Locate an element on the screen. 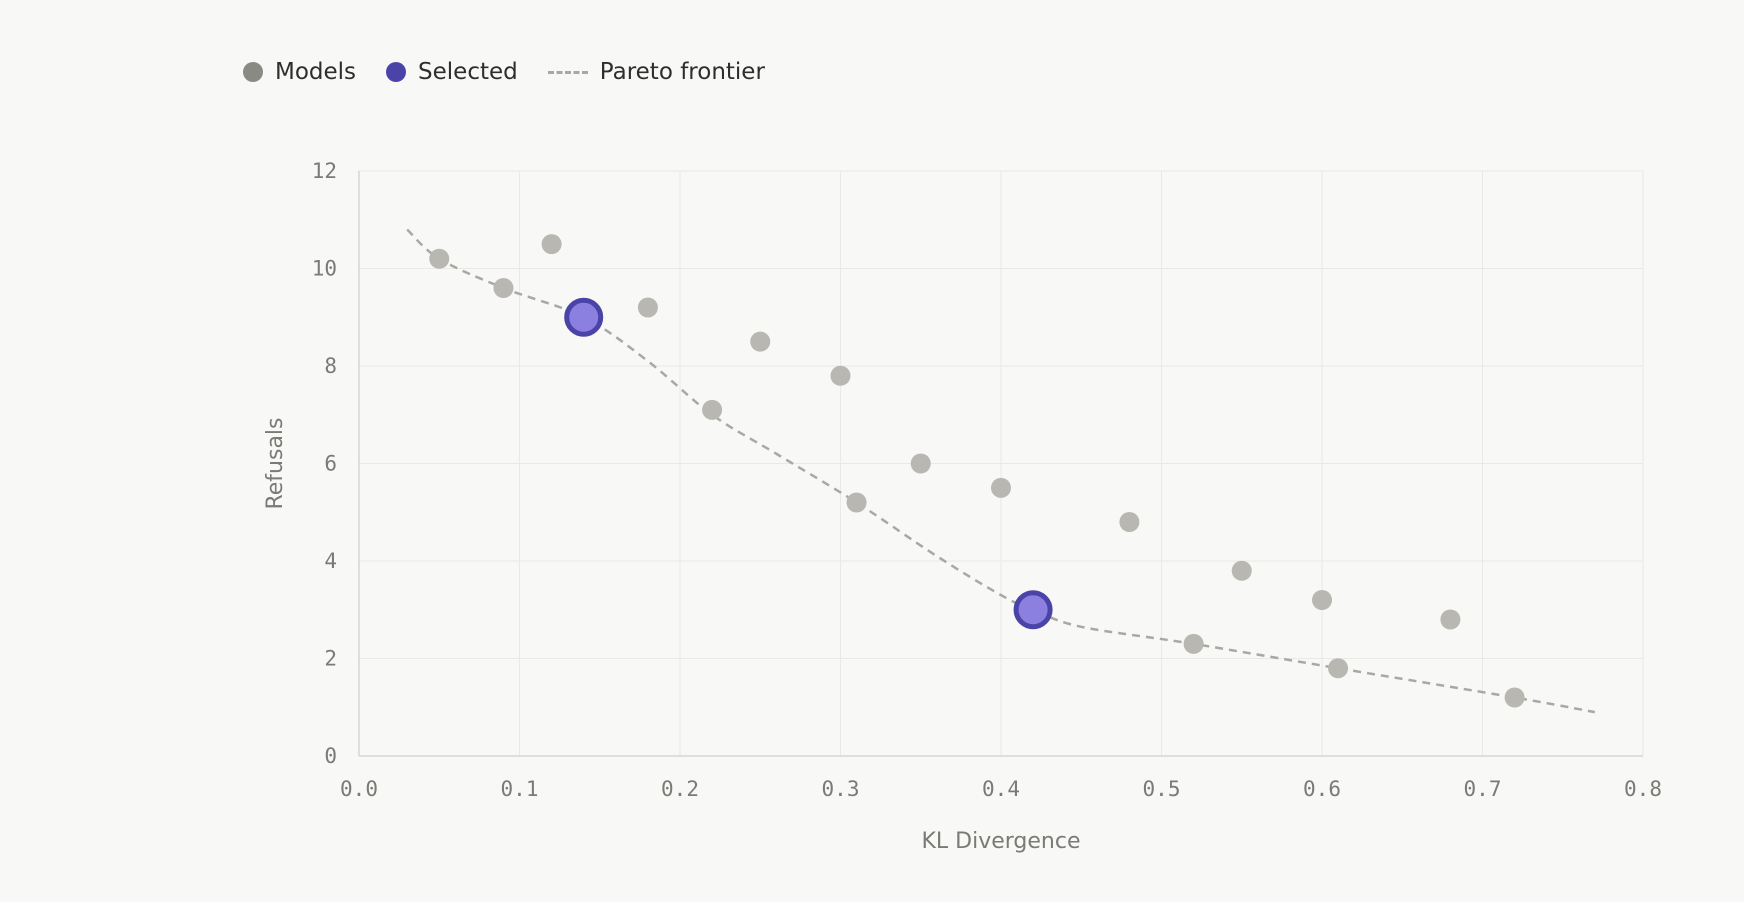 The height and width of the screenshot is (902, 1744). legend-item-pareto-frontier: Pareto frontier is located at coordinates (656, 72).